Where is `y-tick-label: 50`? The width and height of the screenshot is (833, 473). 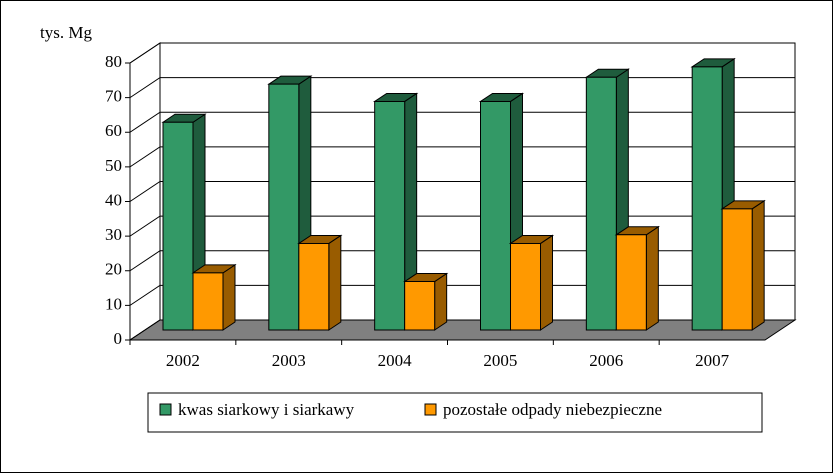
y-tick-label: 50 is located at coordinates (113, 165).